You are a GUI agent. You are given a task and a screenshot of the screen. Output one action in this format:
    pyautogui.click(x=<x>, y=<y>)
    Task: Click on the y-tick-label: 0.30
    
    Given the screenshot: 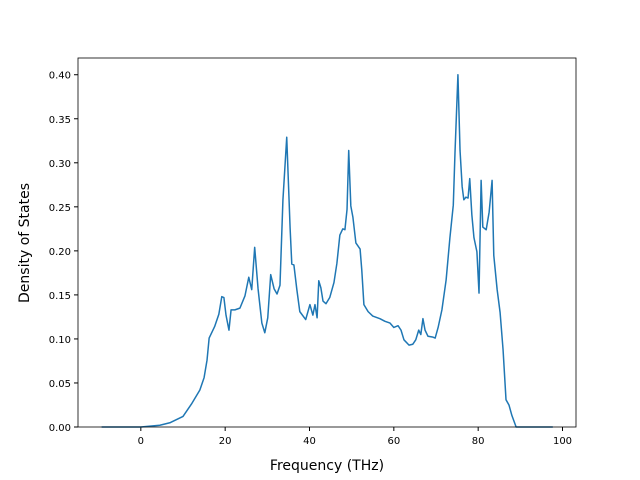 What is the action you would take?
    pyautogui.click(x=60, y=164)
    